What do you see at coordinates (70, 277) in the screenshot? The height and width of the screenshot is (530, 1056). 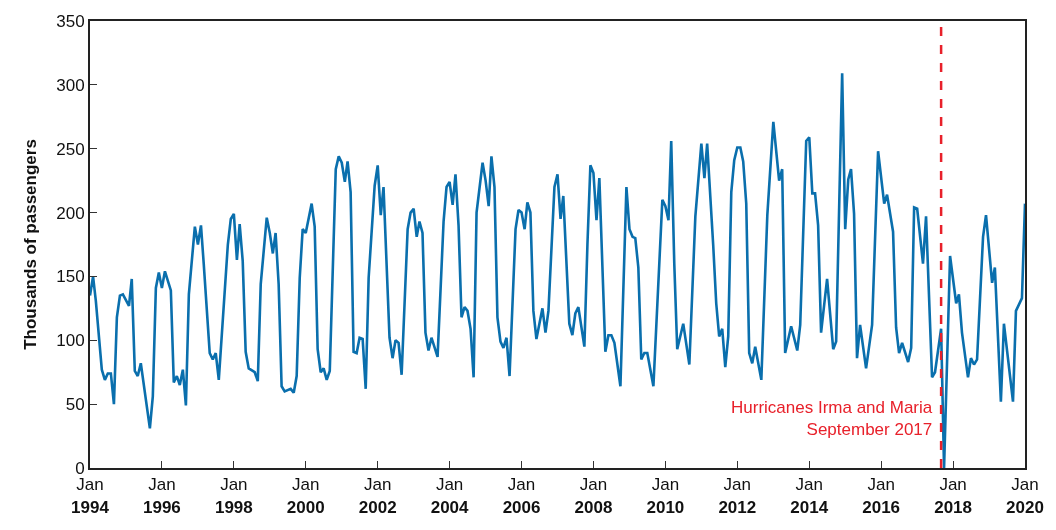 I see `y-tick-label: 150` at bounding box center [70, 277].